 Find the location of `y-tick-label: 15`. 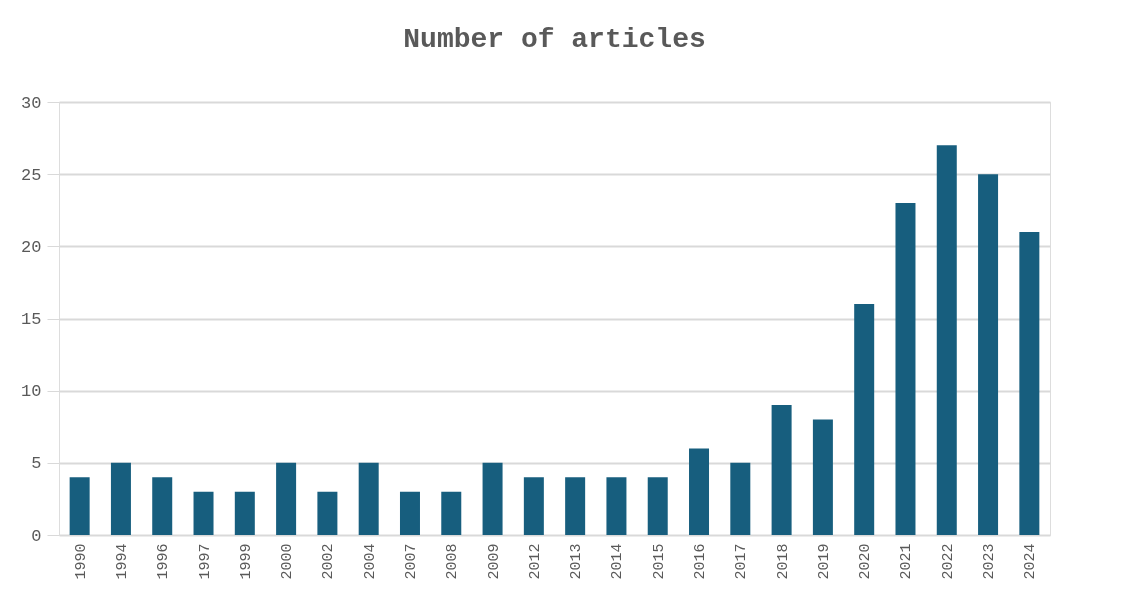

y-tick-label: 15 is located at coordinates (31, 319).